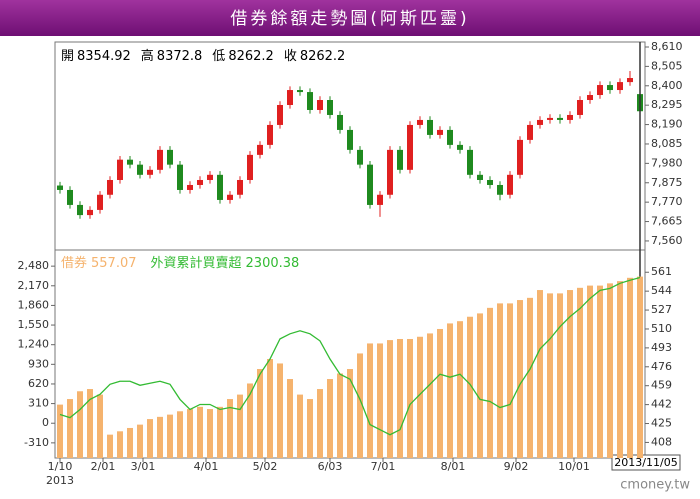 This screenshot has width=700, height=499. Describe the element at coordinates (67, 56) in the screenshot. I see `summary-name: 開` at that location.